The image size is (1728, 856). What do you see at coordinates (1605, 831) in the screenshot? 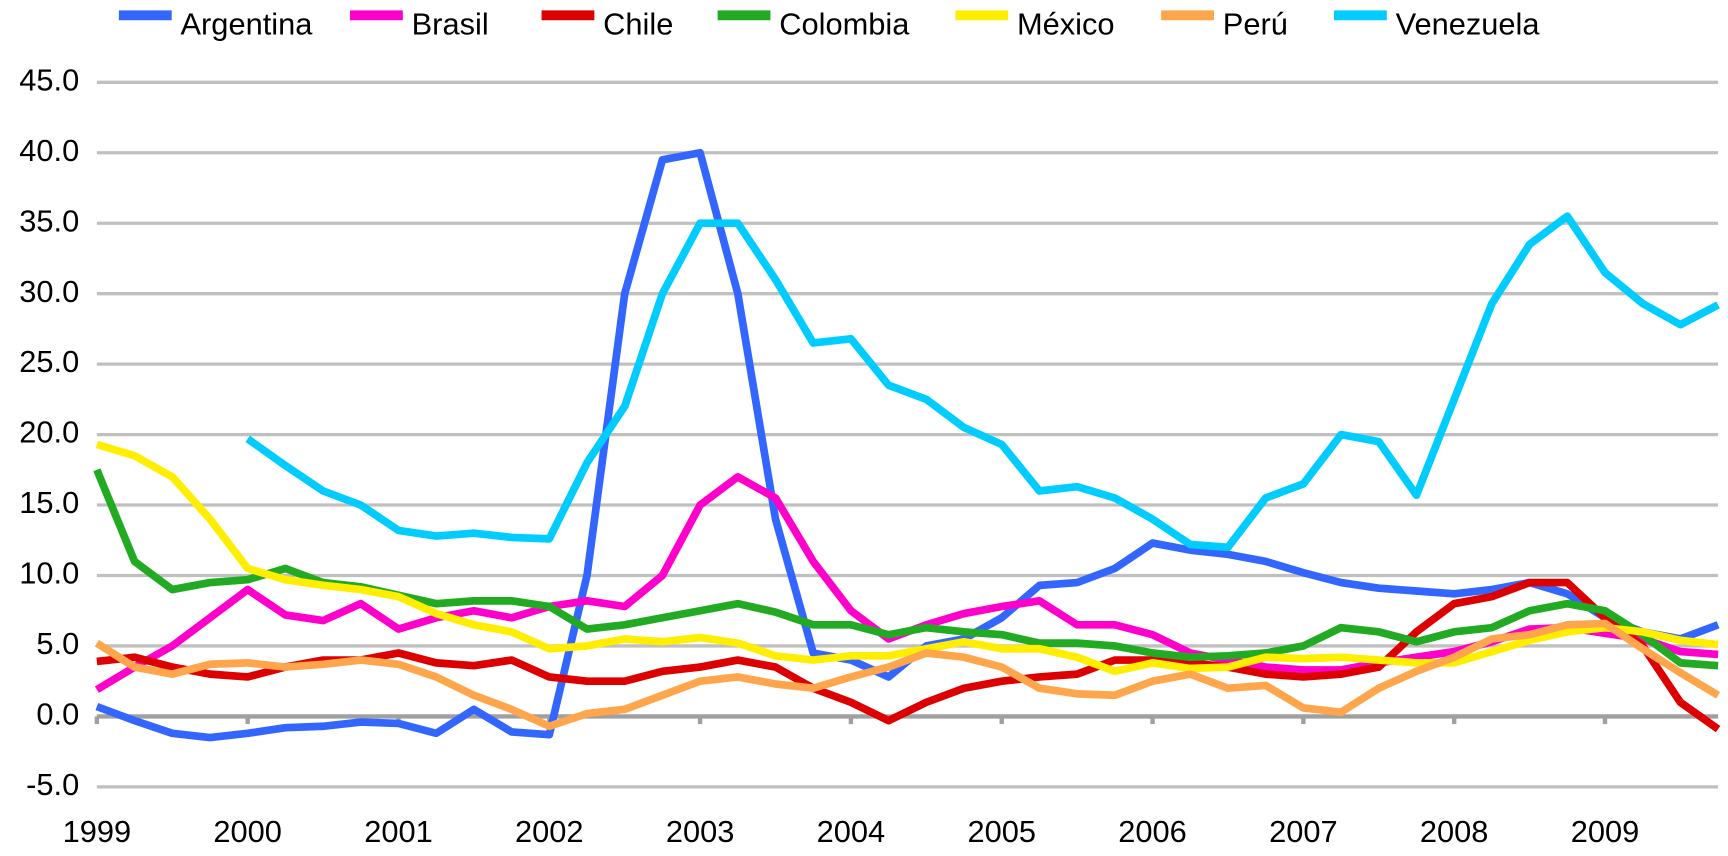
I see `x-tick-label: 2009` at bounding box center [1605, 831].